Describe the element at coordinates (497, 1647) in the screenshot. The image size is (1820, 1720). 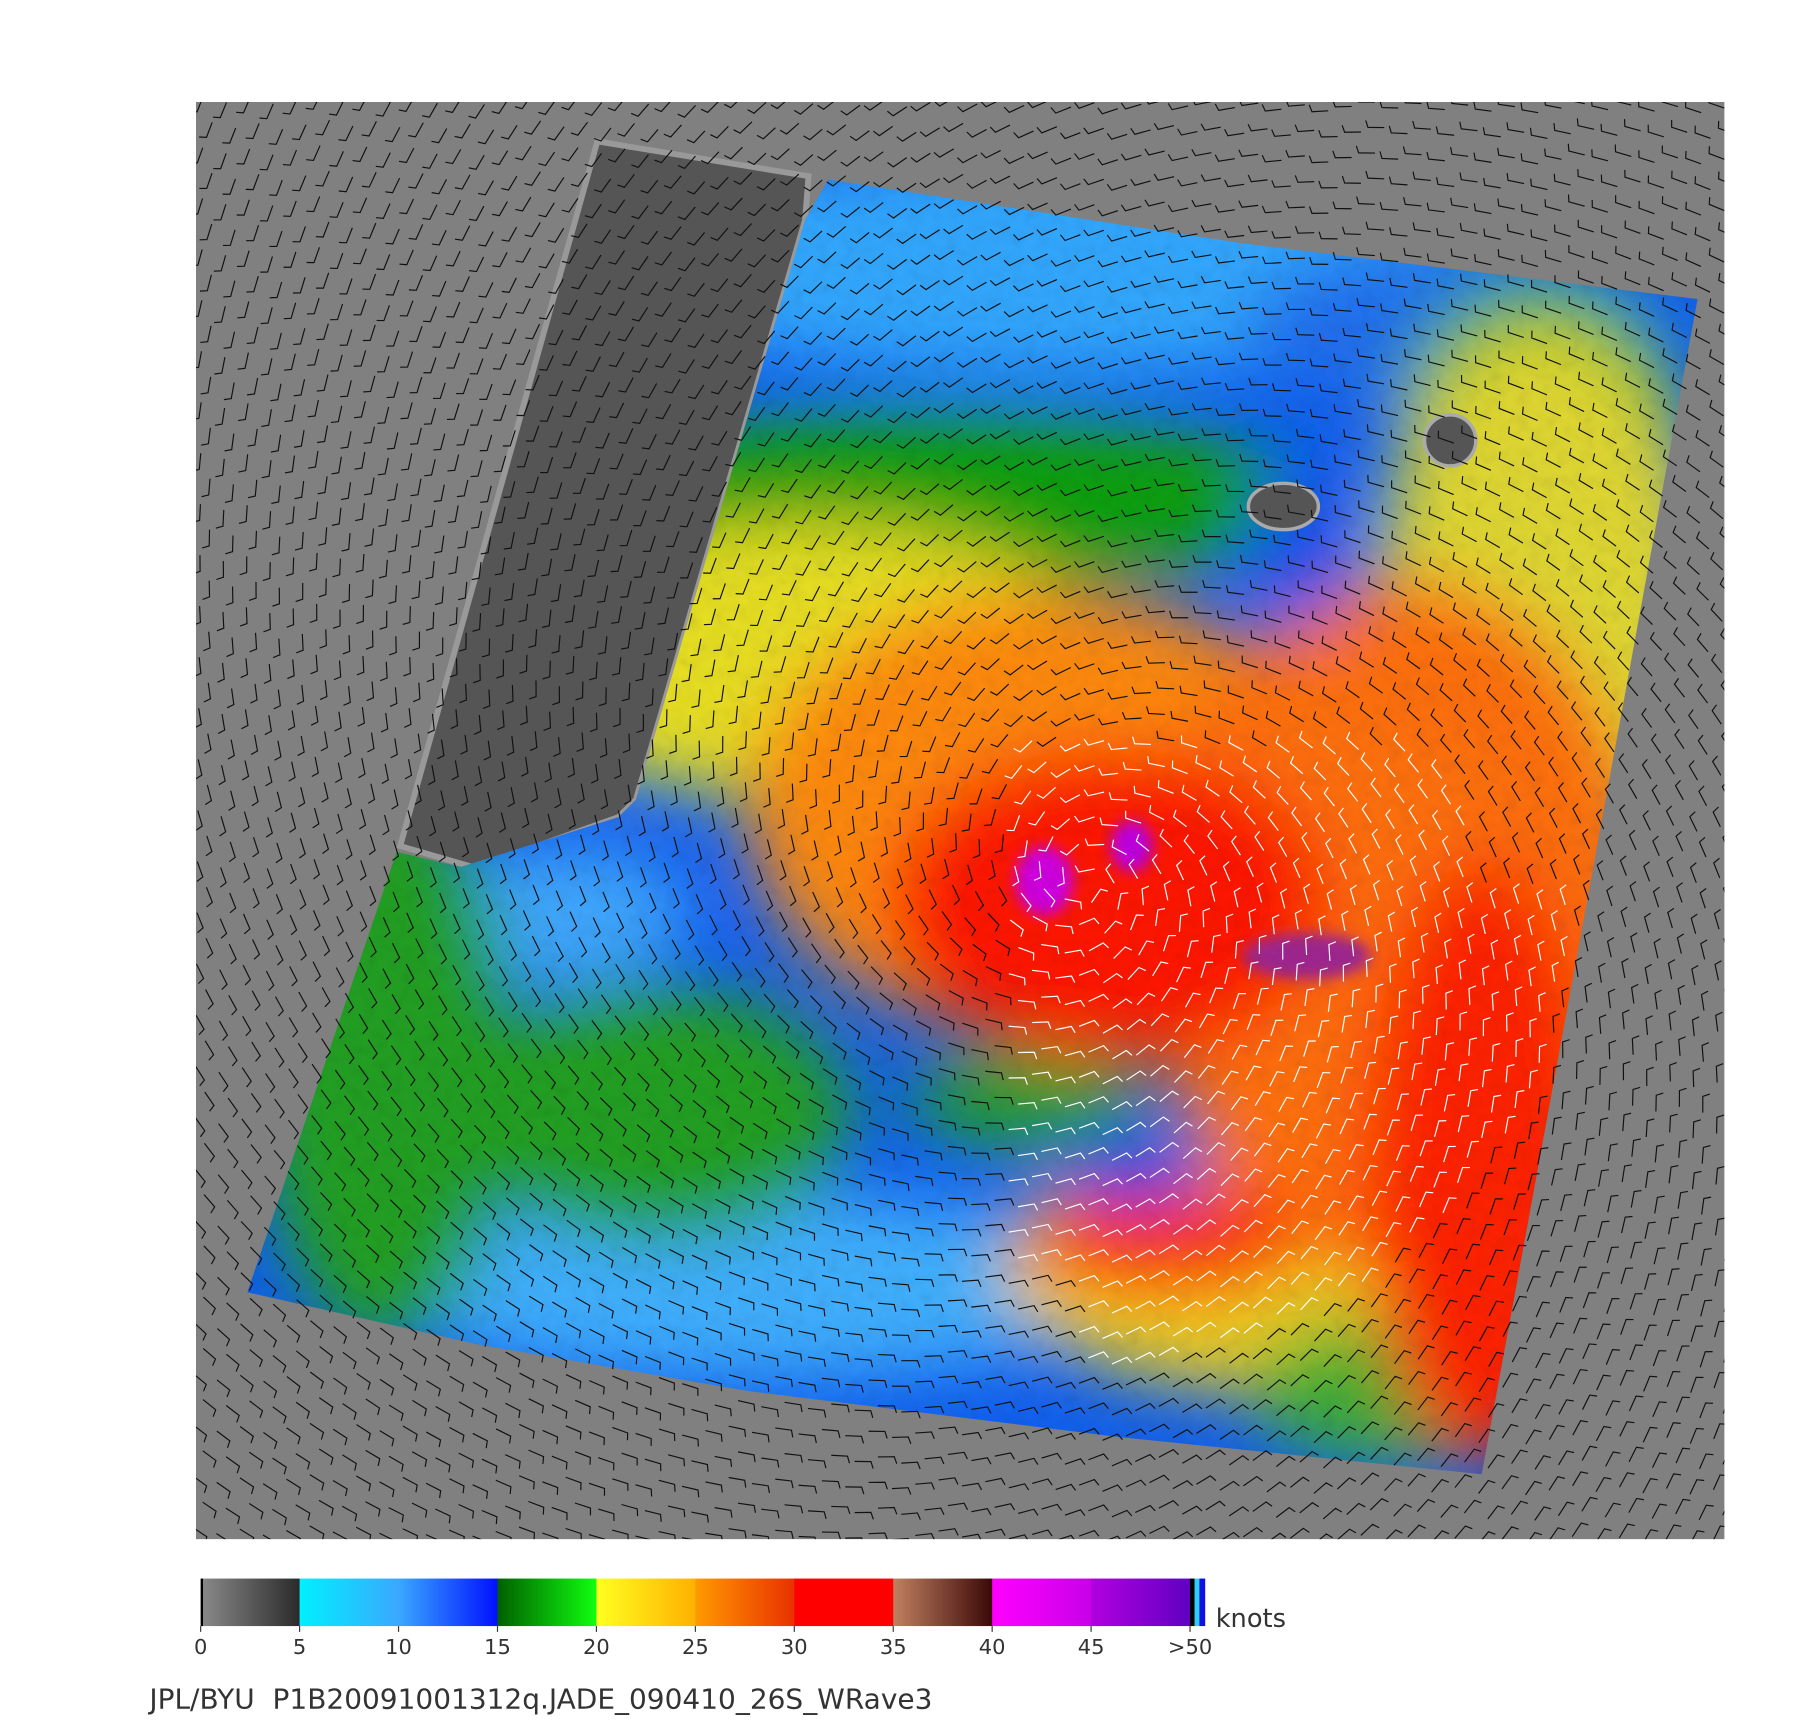
I see `colorbar-tick-label: 15` at that location.